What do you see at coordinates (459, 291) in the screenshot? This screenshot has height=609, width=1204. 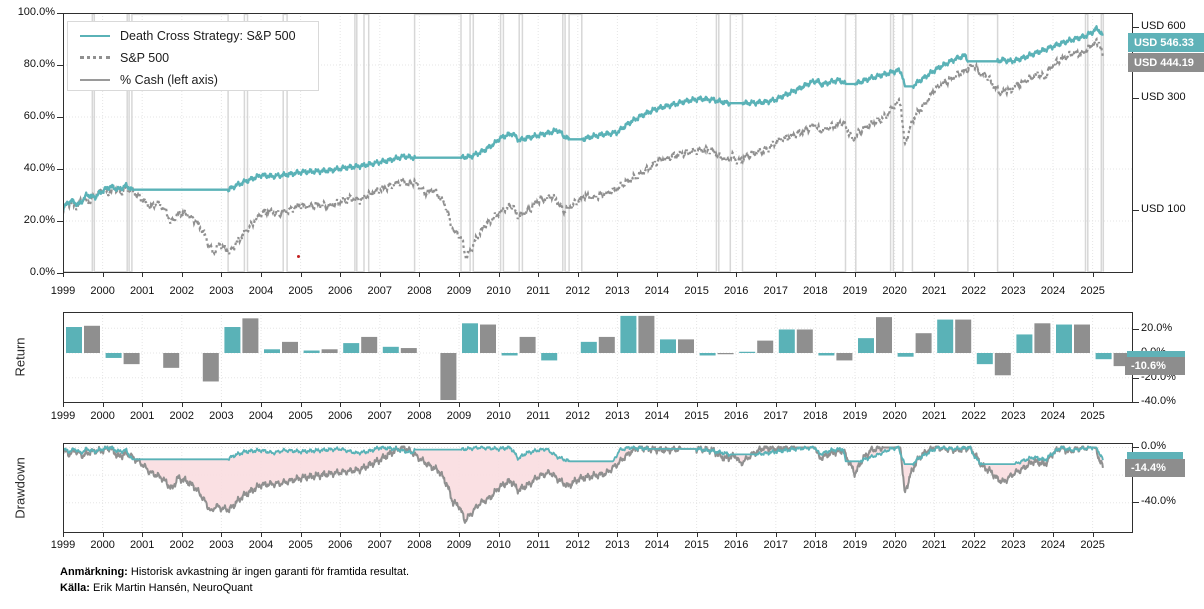 I see `x-axis-year-label: 2009` at bounding box center [459, 291].